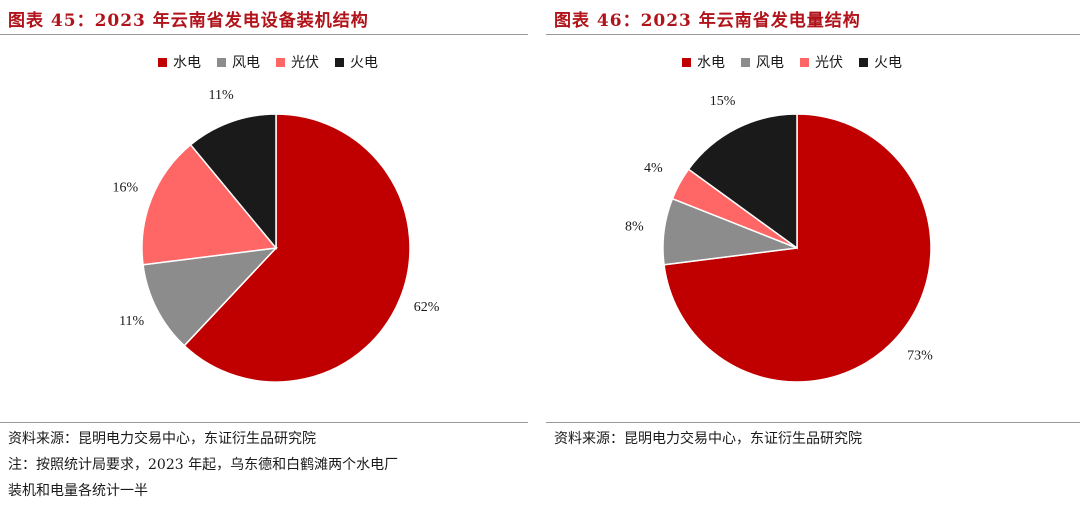  What do you see at coordinates (305, 63) in the screenshot?
I see `left-legend-label-solar: 光伏` at bounding box center [305, 63].